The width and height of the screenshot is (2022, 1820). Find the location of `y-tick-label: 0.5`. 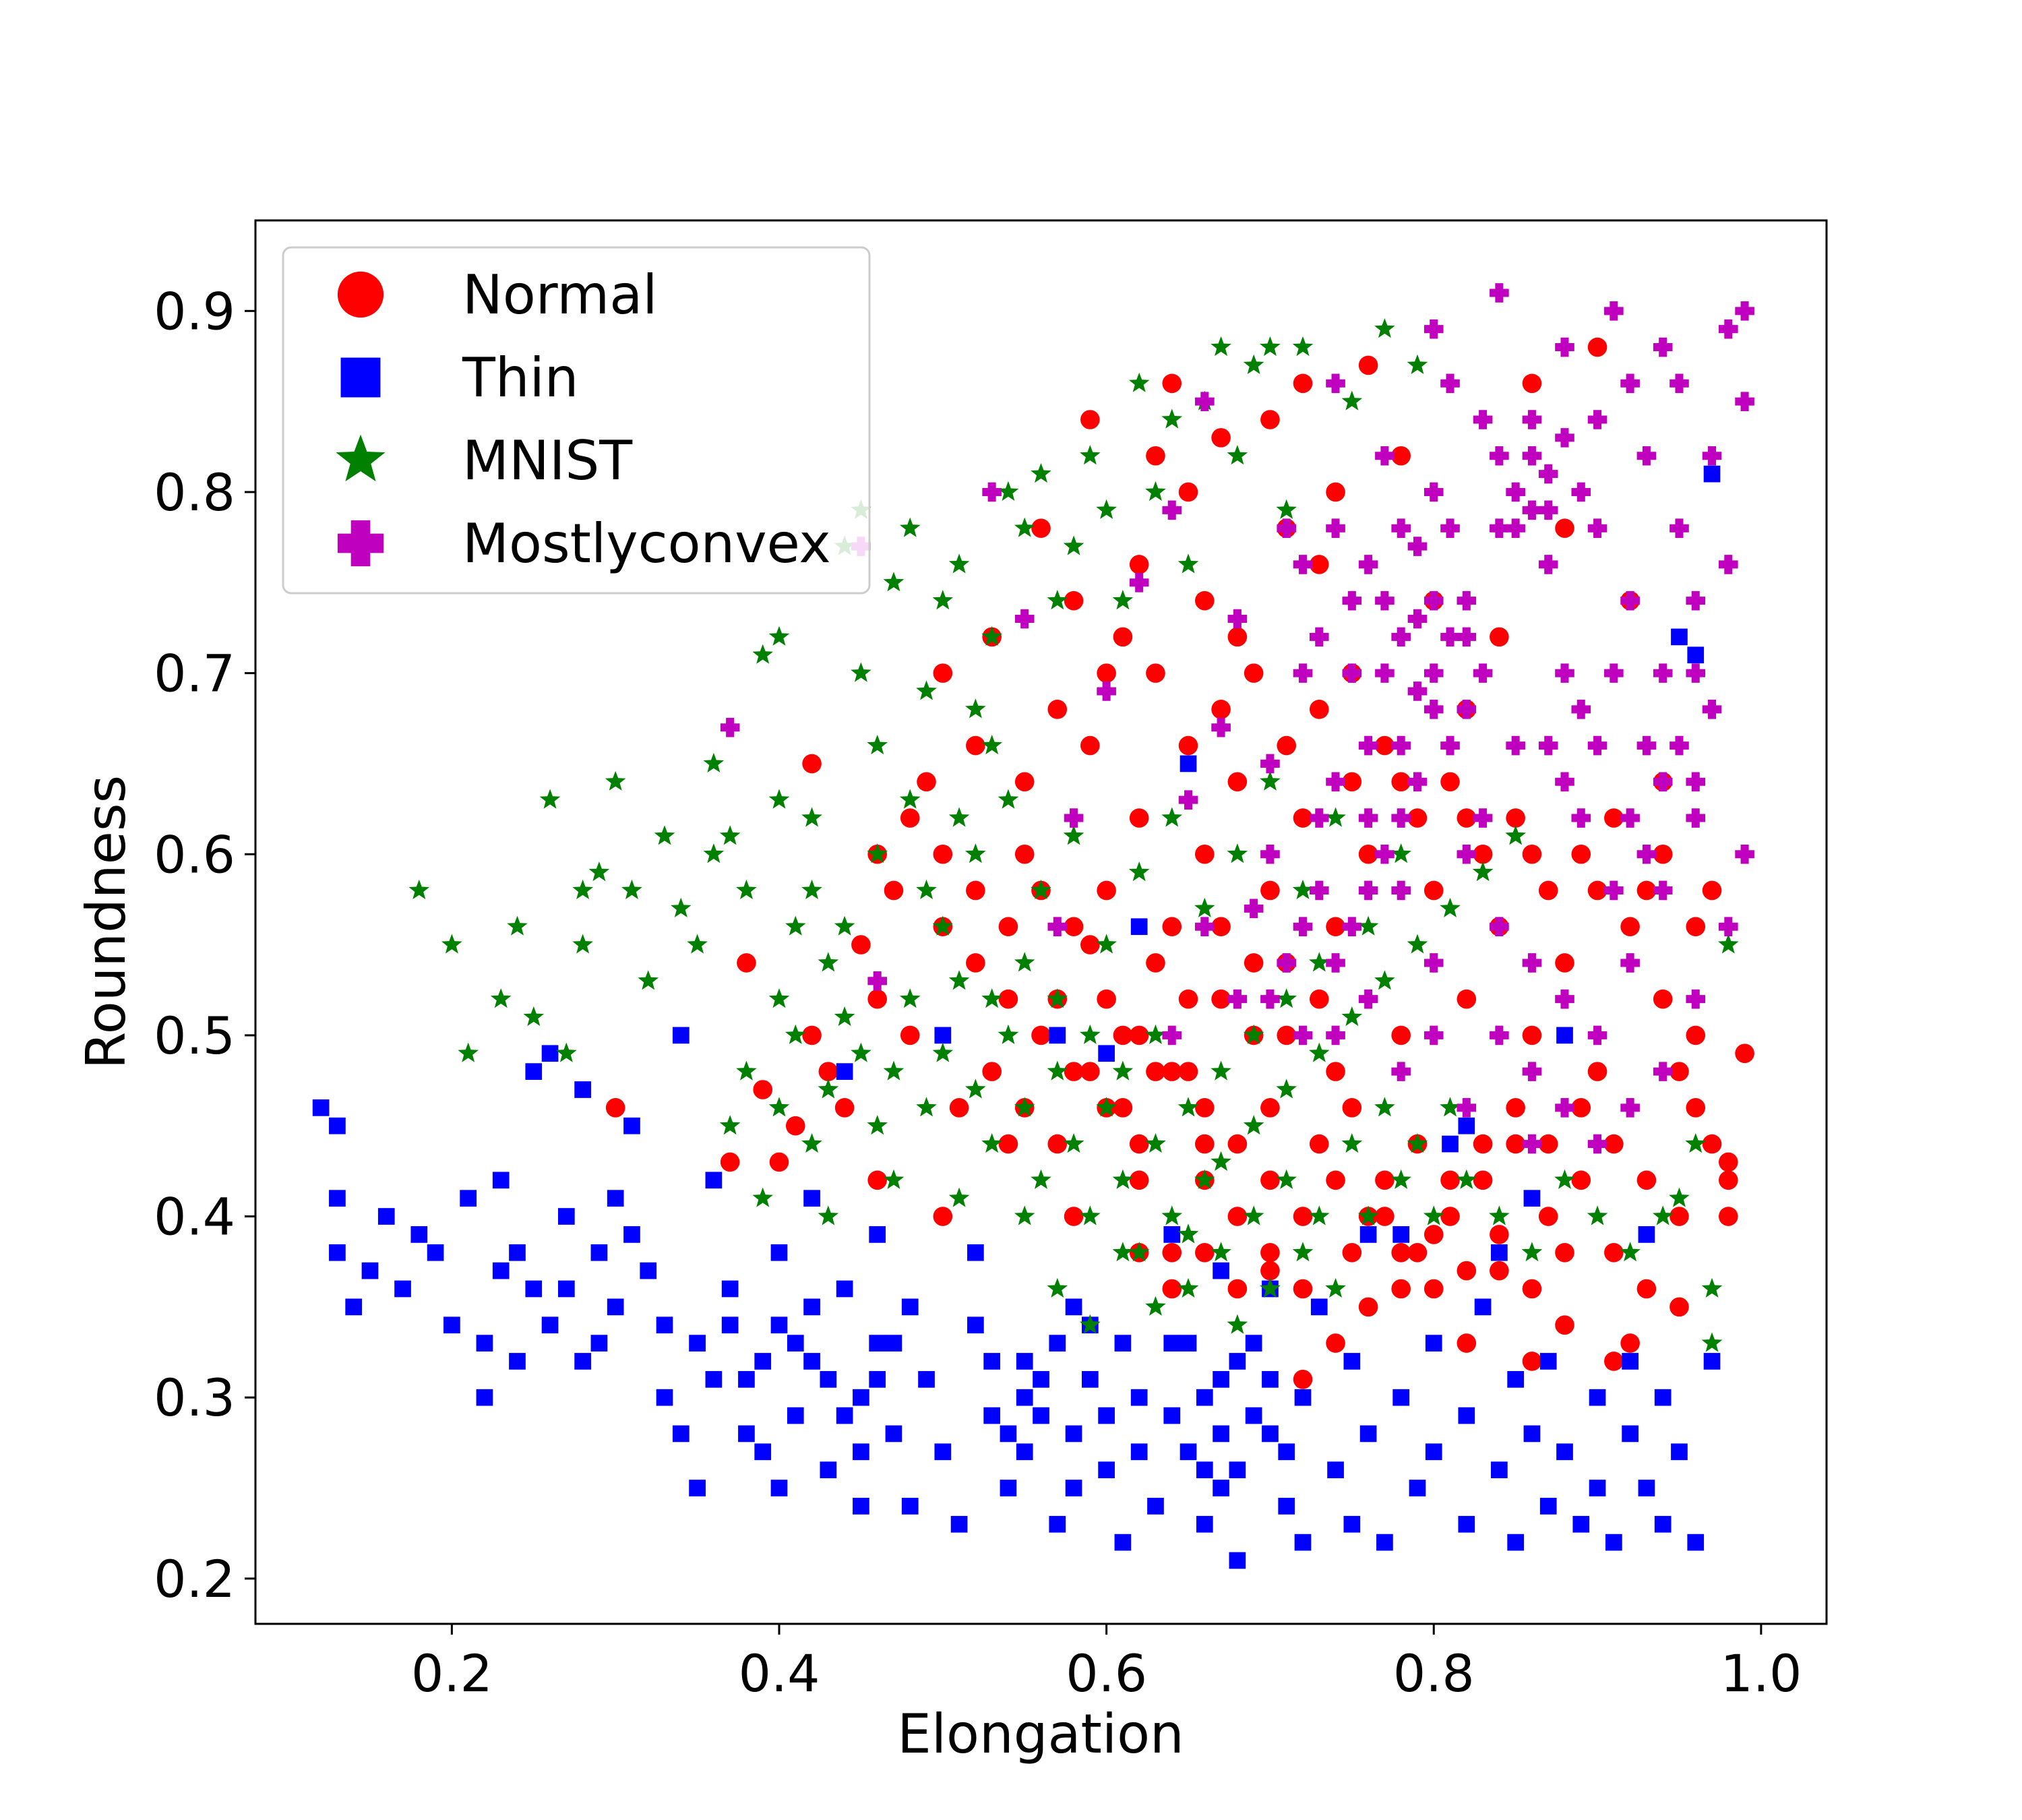

y-tick-label: 0.5 is located at coordinates (194, 1036).